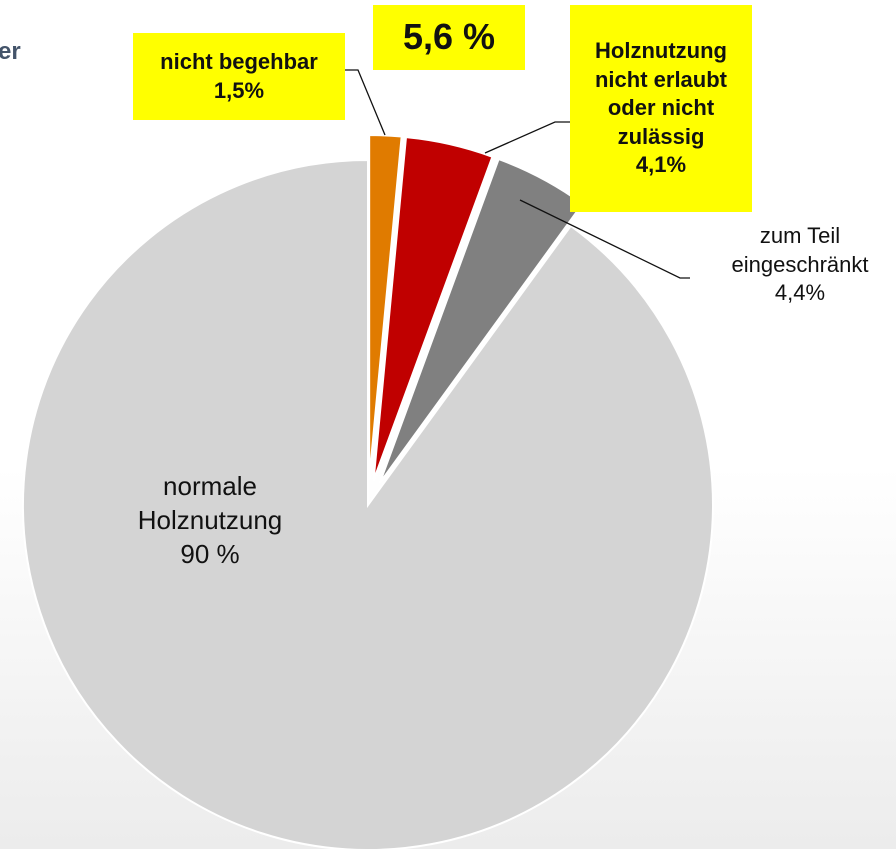 This screenshot has width=896, height=849. I want to click on category-label: zum Teil eingeschränkt, so click(800, 250).